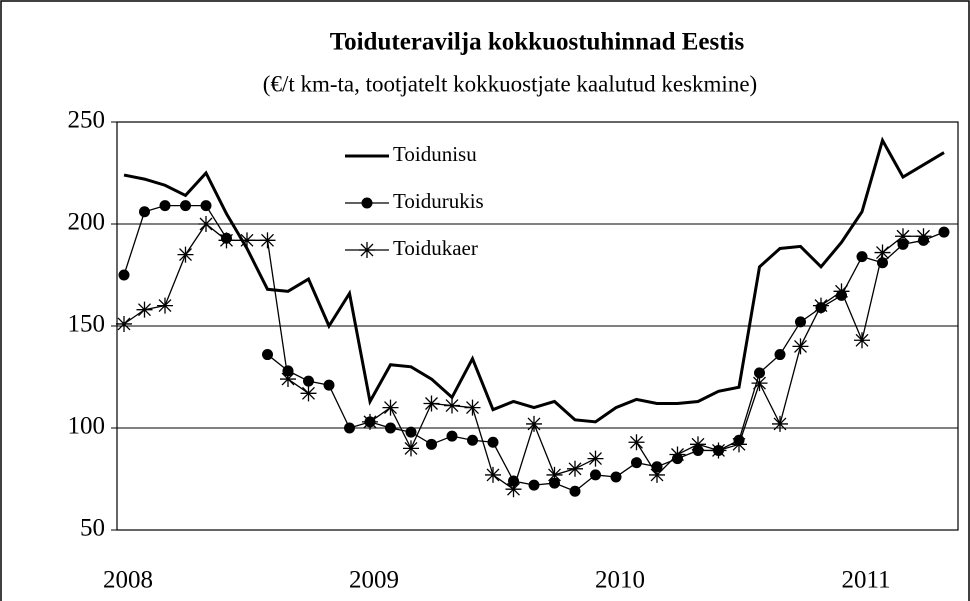 Image resolution: width=970 pixels, height=601 pixels. I want to click on y-tick-label: 50, so click(92, 528).